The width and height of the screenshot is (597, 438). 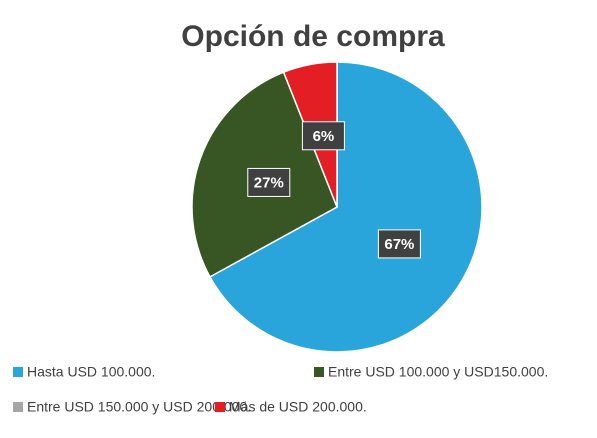 I want to click on legend-label: Entre USD 150.000 y USD 200.000., so click(x=139, y=407).